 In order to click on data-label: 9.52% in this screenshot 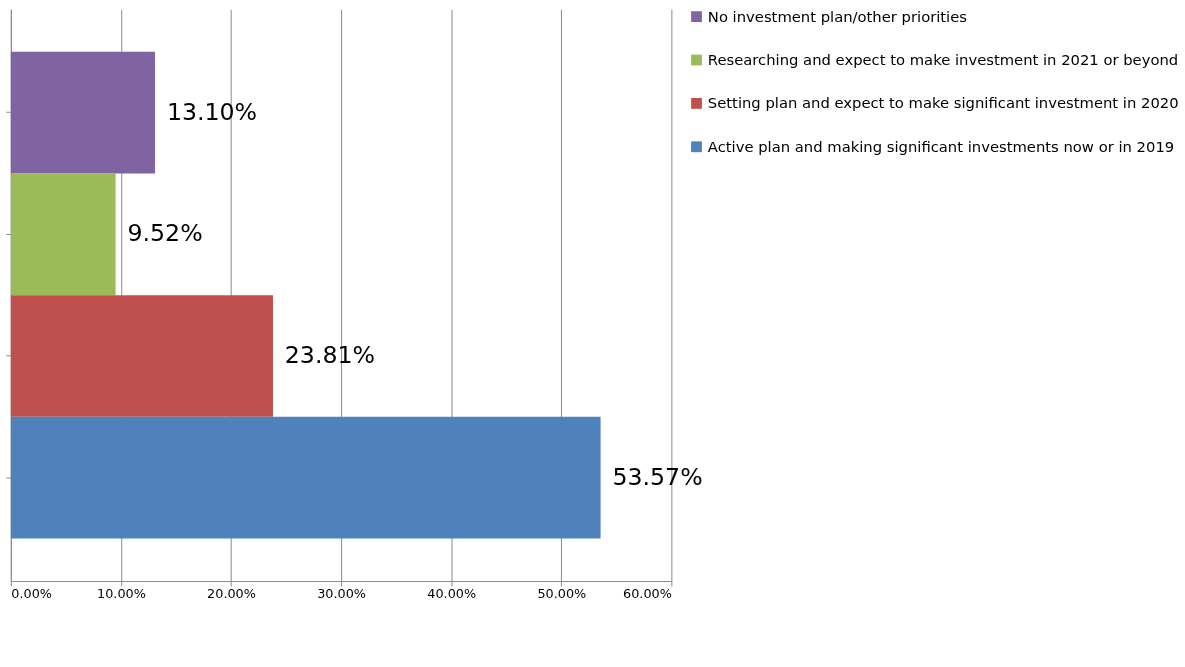, I will do `click(165, 233)`.